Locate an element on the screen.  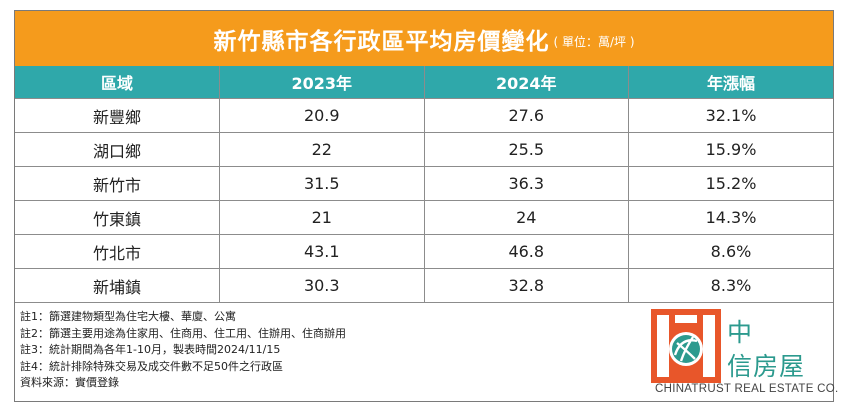
header-growth: 年漲幅 is located at coordinates (730, 82).